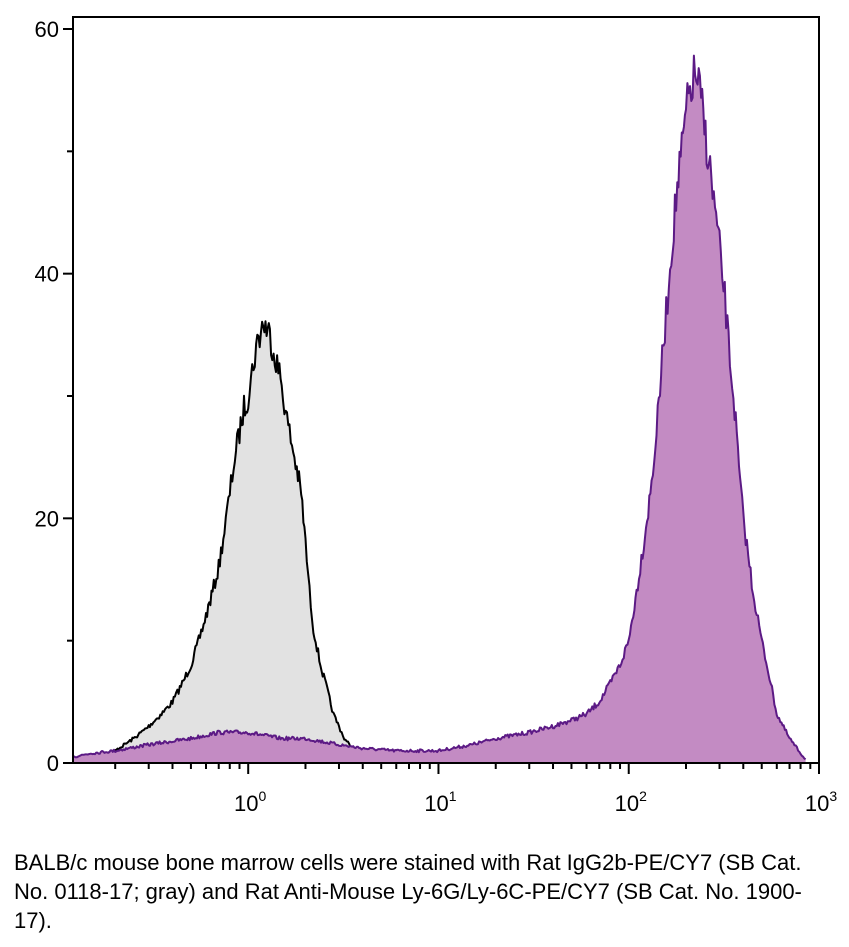  What do you see at coordinates (821, 802) in the screenshot?
I see `x-tick-label: 10³` at bounding box center [821, 802].